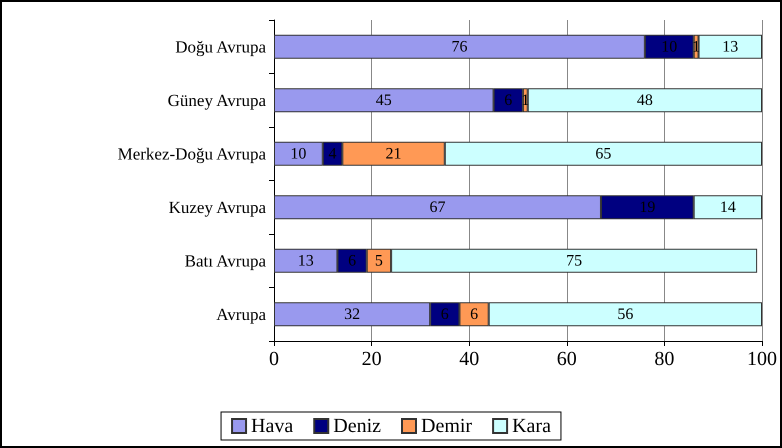  What do you see at coordinates (217, 207) in the screenshot?
I see `y-tick-label: Kuzey Avrupa` at bounding box center [217, 207].